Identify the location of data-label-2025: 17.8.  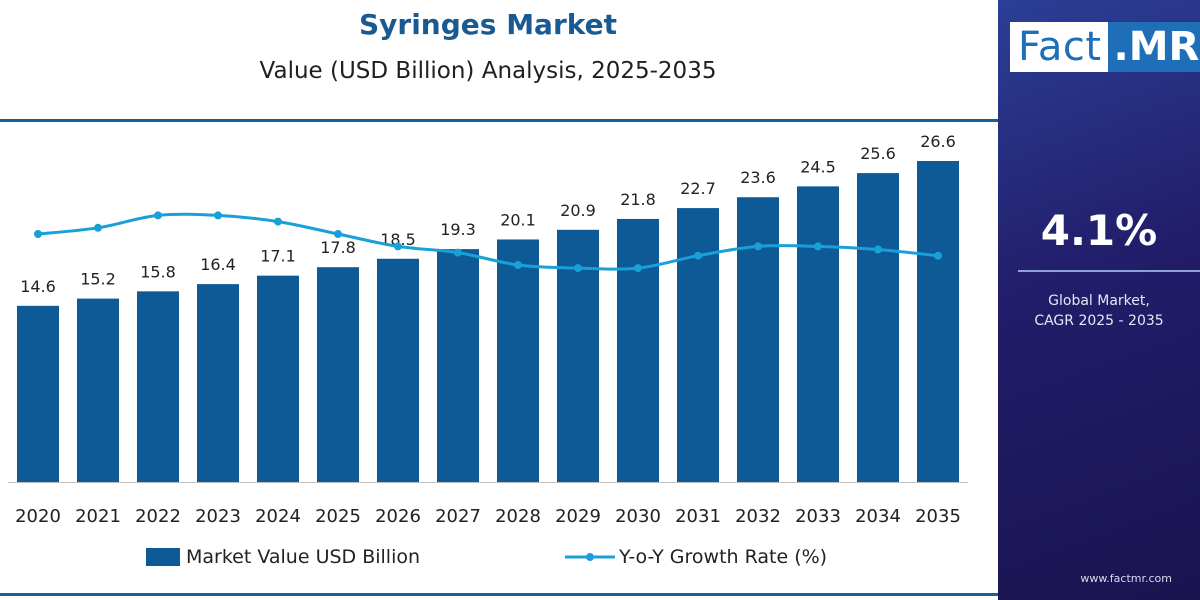
(338, 247).